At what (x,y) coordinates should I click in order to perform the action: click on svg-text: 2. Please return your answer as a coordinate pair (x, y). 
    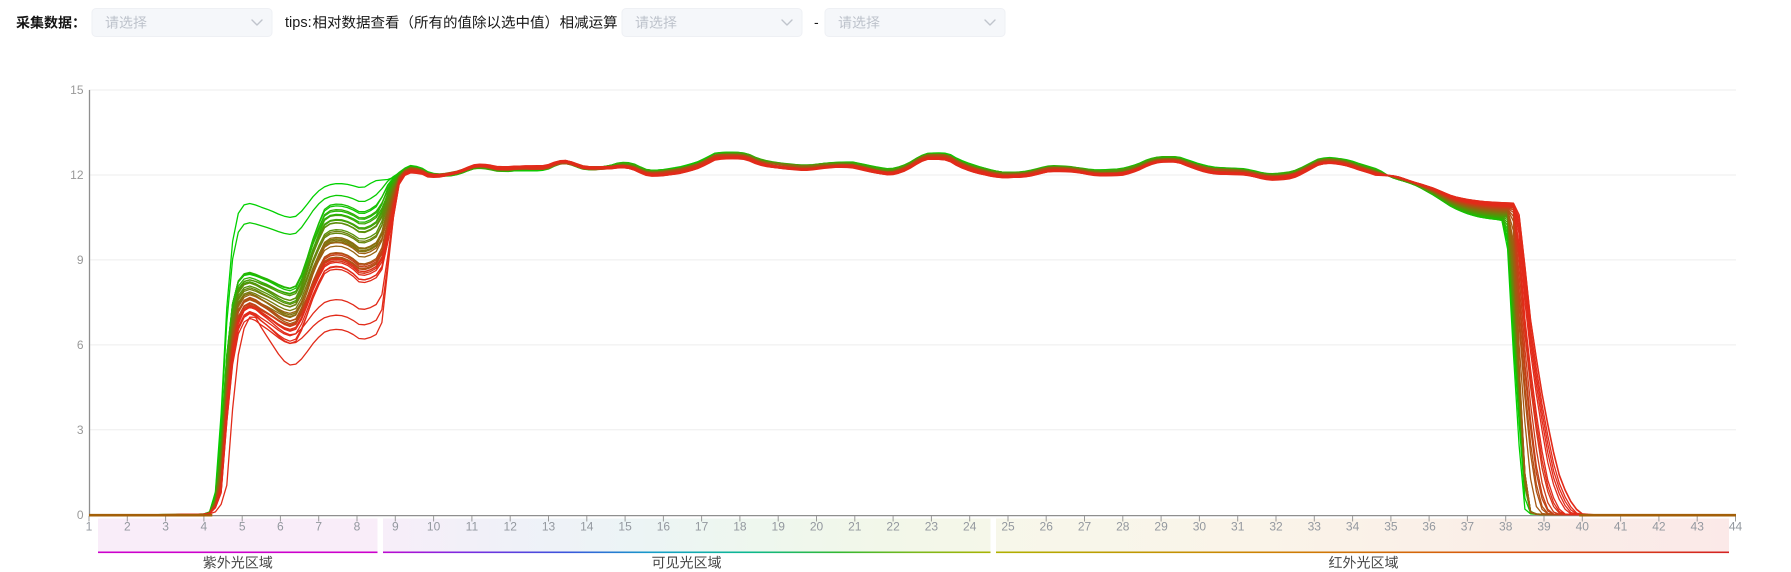
    Looking at the image, I should click on (127, 527).